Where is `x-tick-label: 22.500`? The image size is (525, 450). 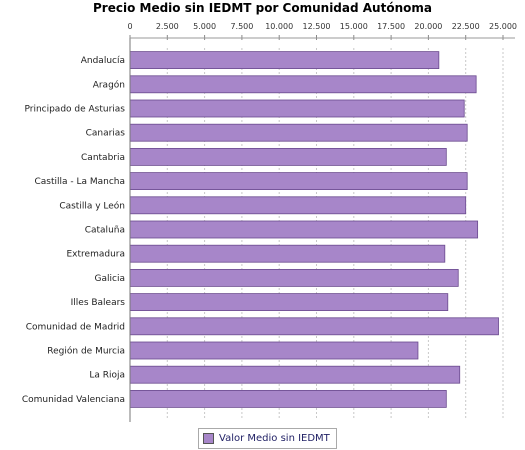 x-tick-label: 22.500 is located at coordinates (466, 26).